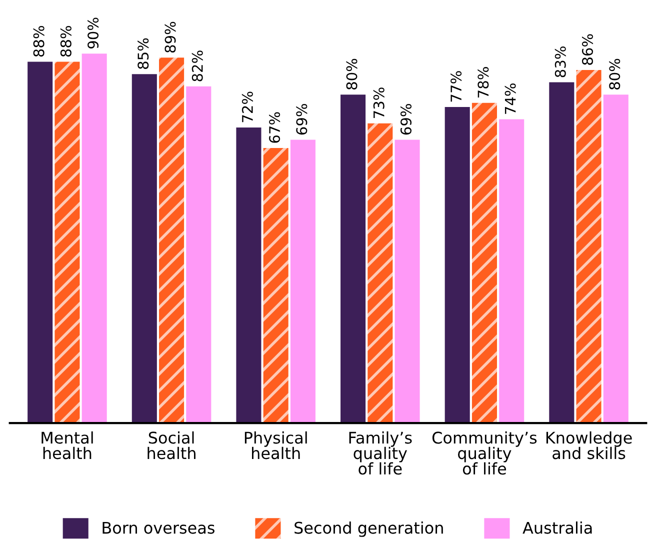  I want to click on data-label: 78%, so click(483, 82).